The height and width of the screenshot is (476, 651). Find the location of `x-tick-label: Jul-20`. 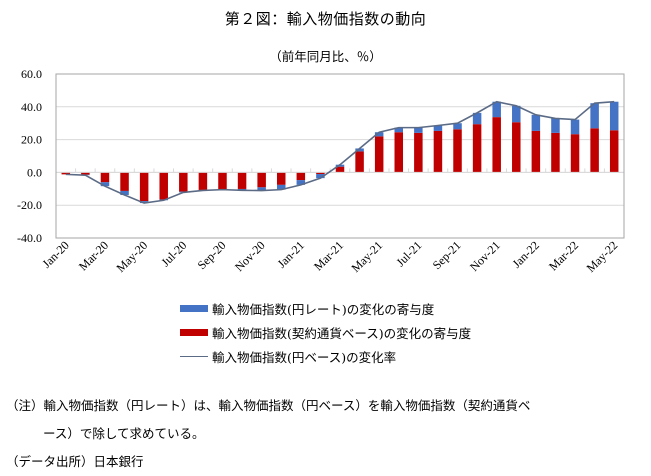

x-tick-label: Jul-20 is located at coordinates (173, 253).